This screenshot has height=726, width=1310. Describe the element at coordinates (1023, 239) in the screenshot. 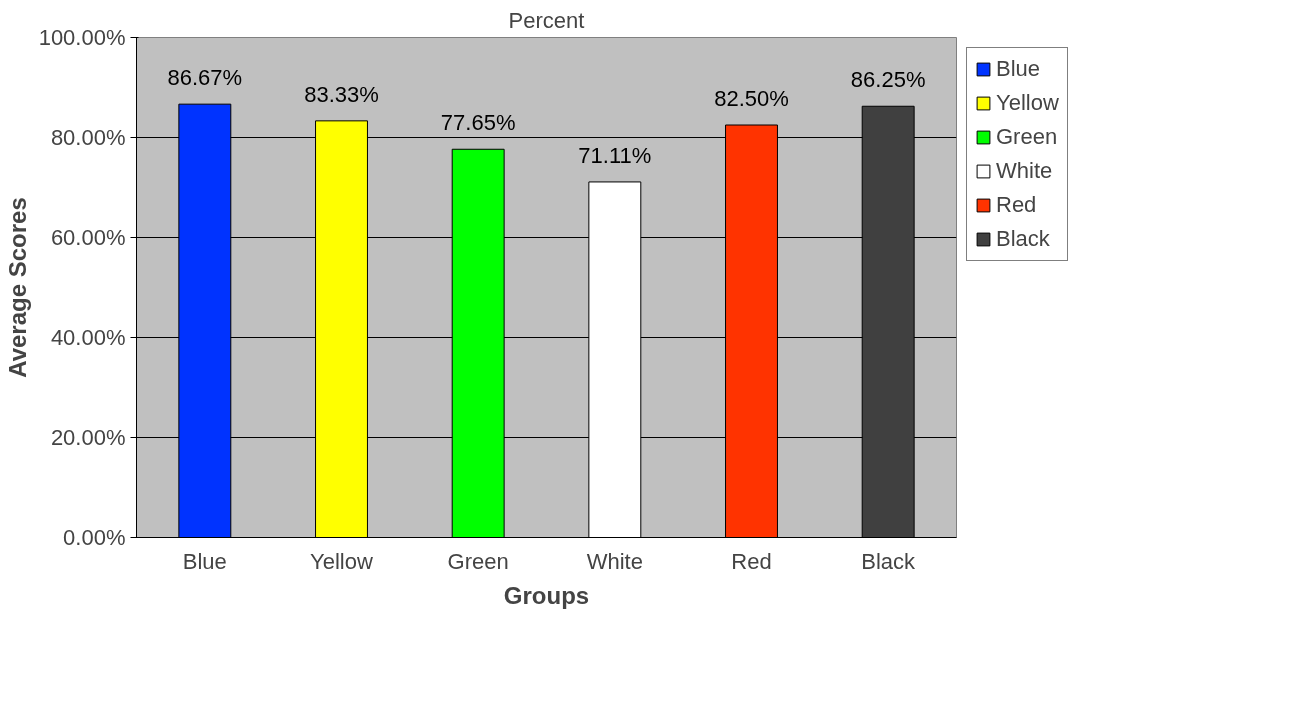

I see `legend-label: Black` at that location.